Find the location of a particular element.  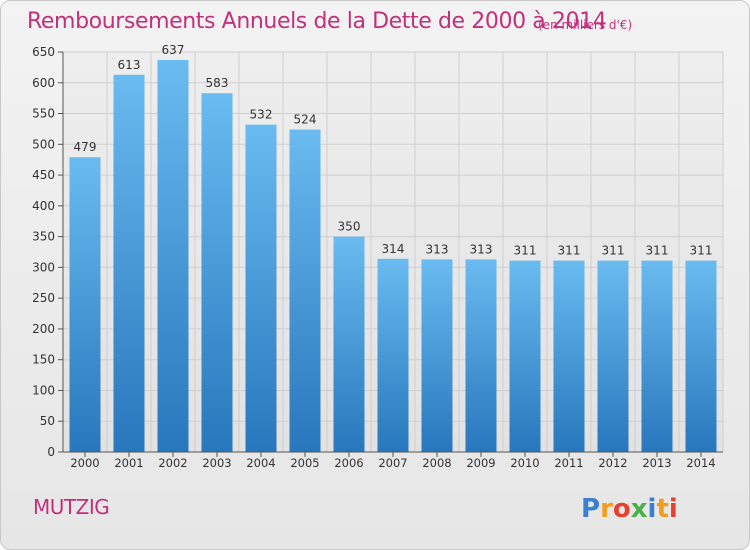

x-tick-label: 2006 is located at coordinates (348, 463).